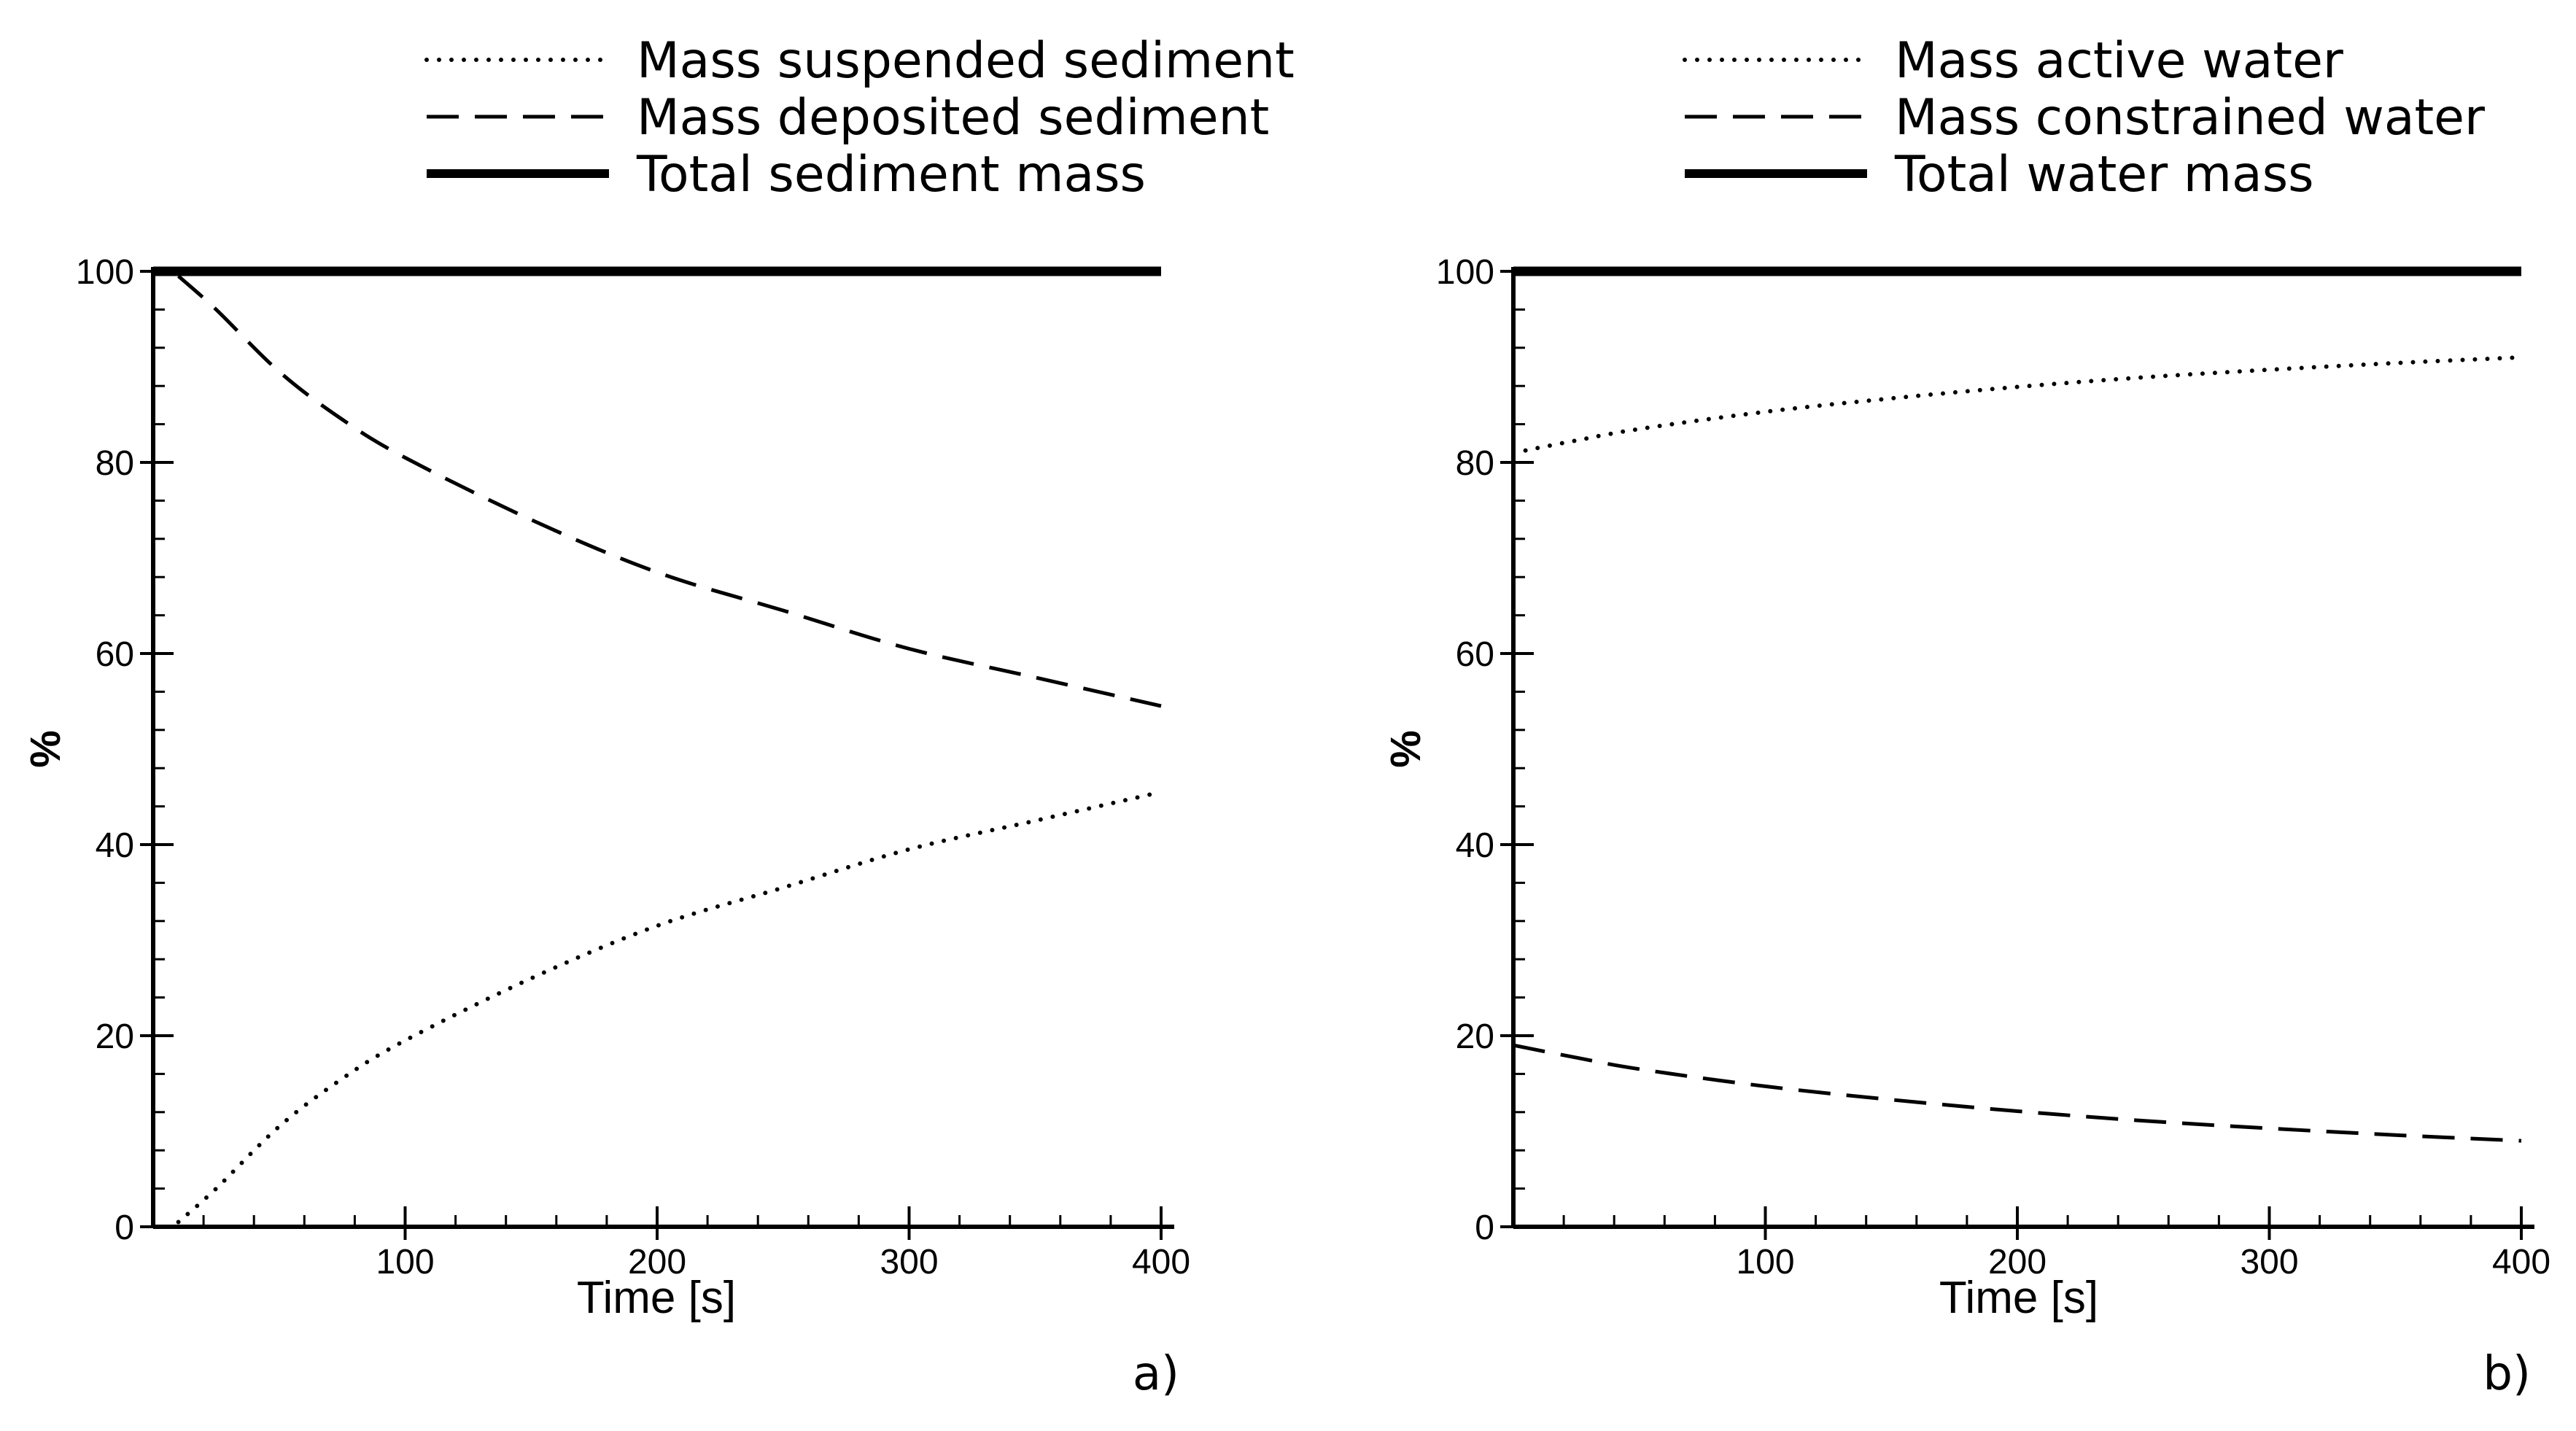 The width and height of the screenshot is (2576, 1431). What do you see at coordinates (2190, 118) in the screenshot?
I see `legend-label: Mass constrained water` at bounding box center [2190, 118].